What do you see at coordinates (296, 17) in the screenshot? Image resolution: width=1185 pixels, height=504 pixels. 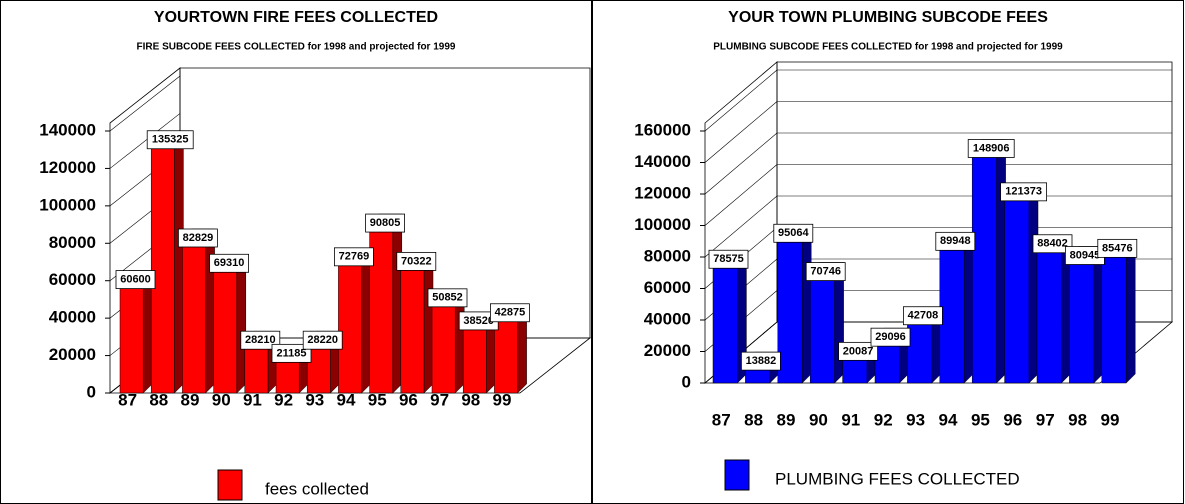 I see `chart-title: YOURTOWN FIRE FEES COLLECTED` at bounding box center [296, 17].